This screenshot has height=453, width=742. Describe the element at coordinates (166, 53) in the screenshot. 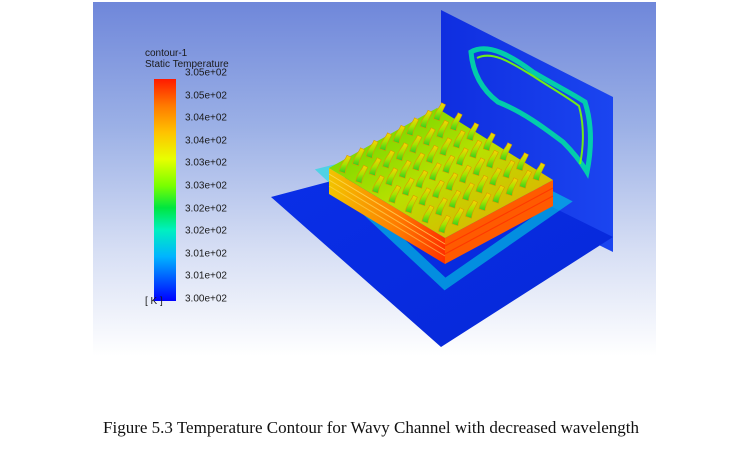

I see `legend-name: contour-1` at that location.